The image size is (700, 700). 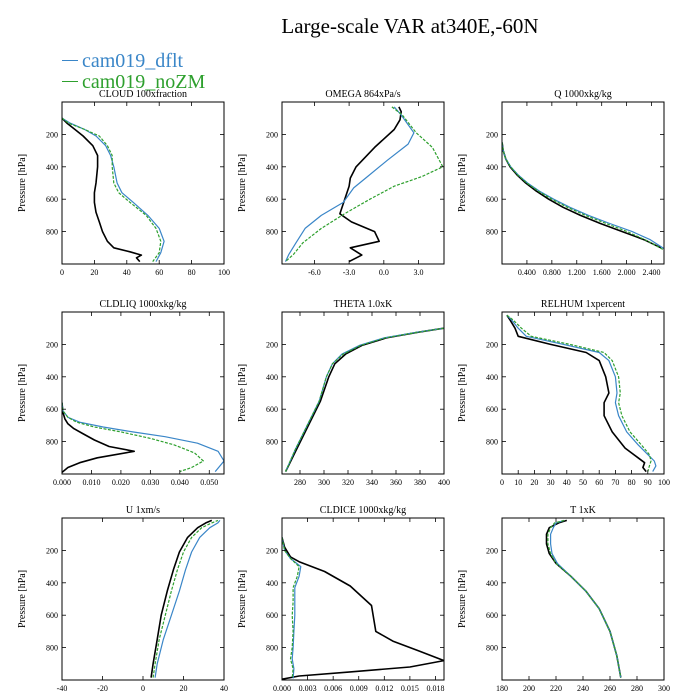 What do you see at coordinates (610, 688) in the screenshot?
I see `x-tick-label: 260` at bounding box center [610, 688].